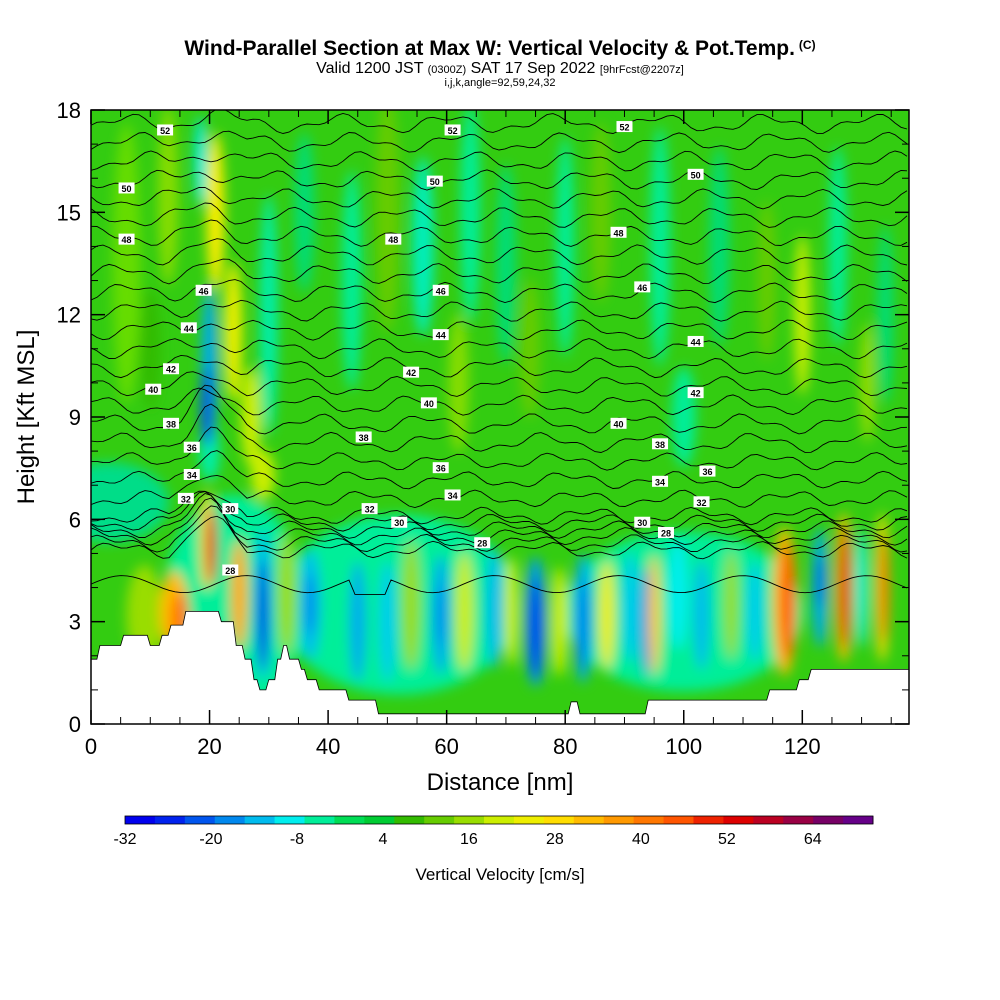  I want to click on colorbar-tick-label: -8, so click(297, 839).